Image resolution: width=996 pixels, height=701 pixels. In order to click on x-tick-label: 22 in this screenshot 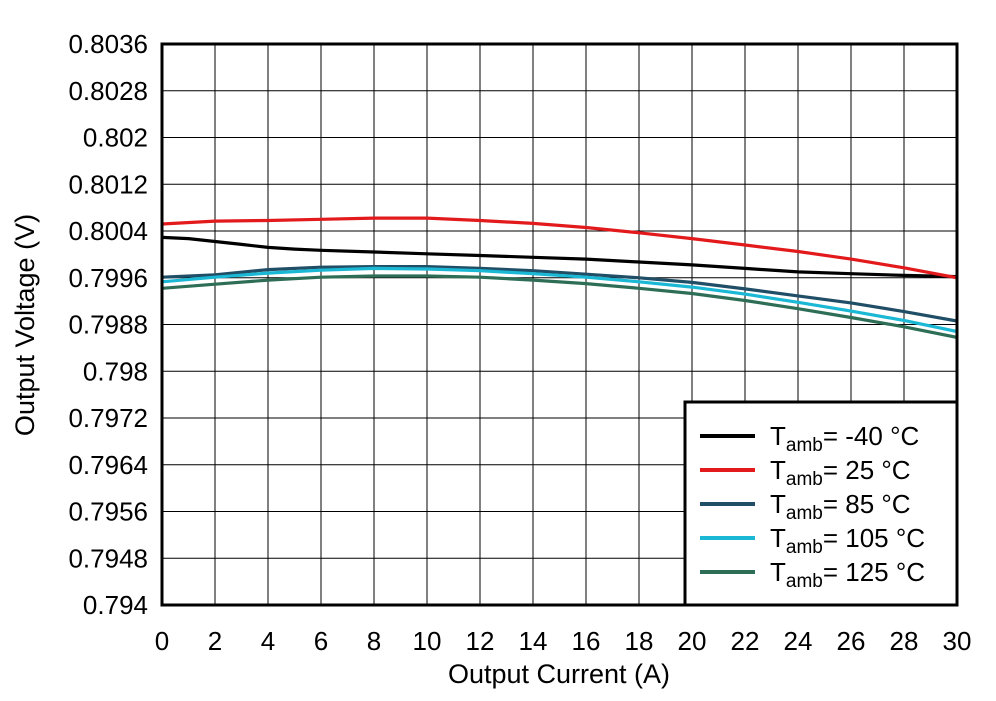, I will do `click(745, 641)`.